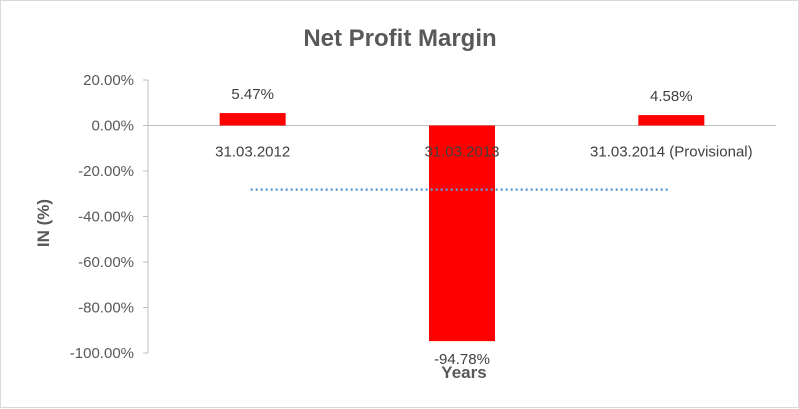 This screenshot has width=799, height=409. What do you see at coordinates (106, 217) in the screenshot?
I see `y-tick-label: -40.00%` at bounding box center [106, 217].